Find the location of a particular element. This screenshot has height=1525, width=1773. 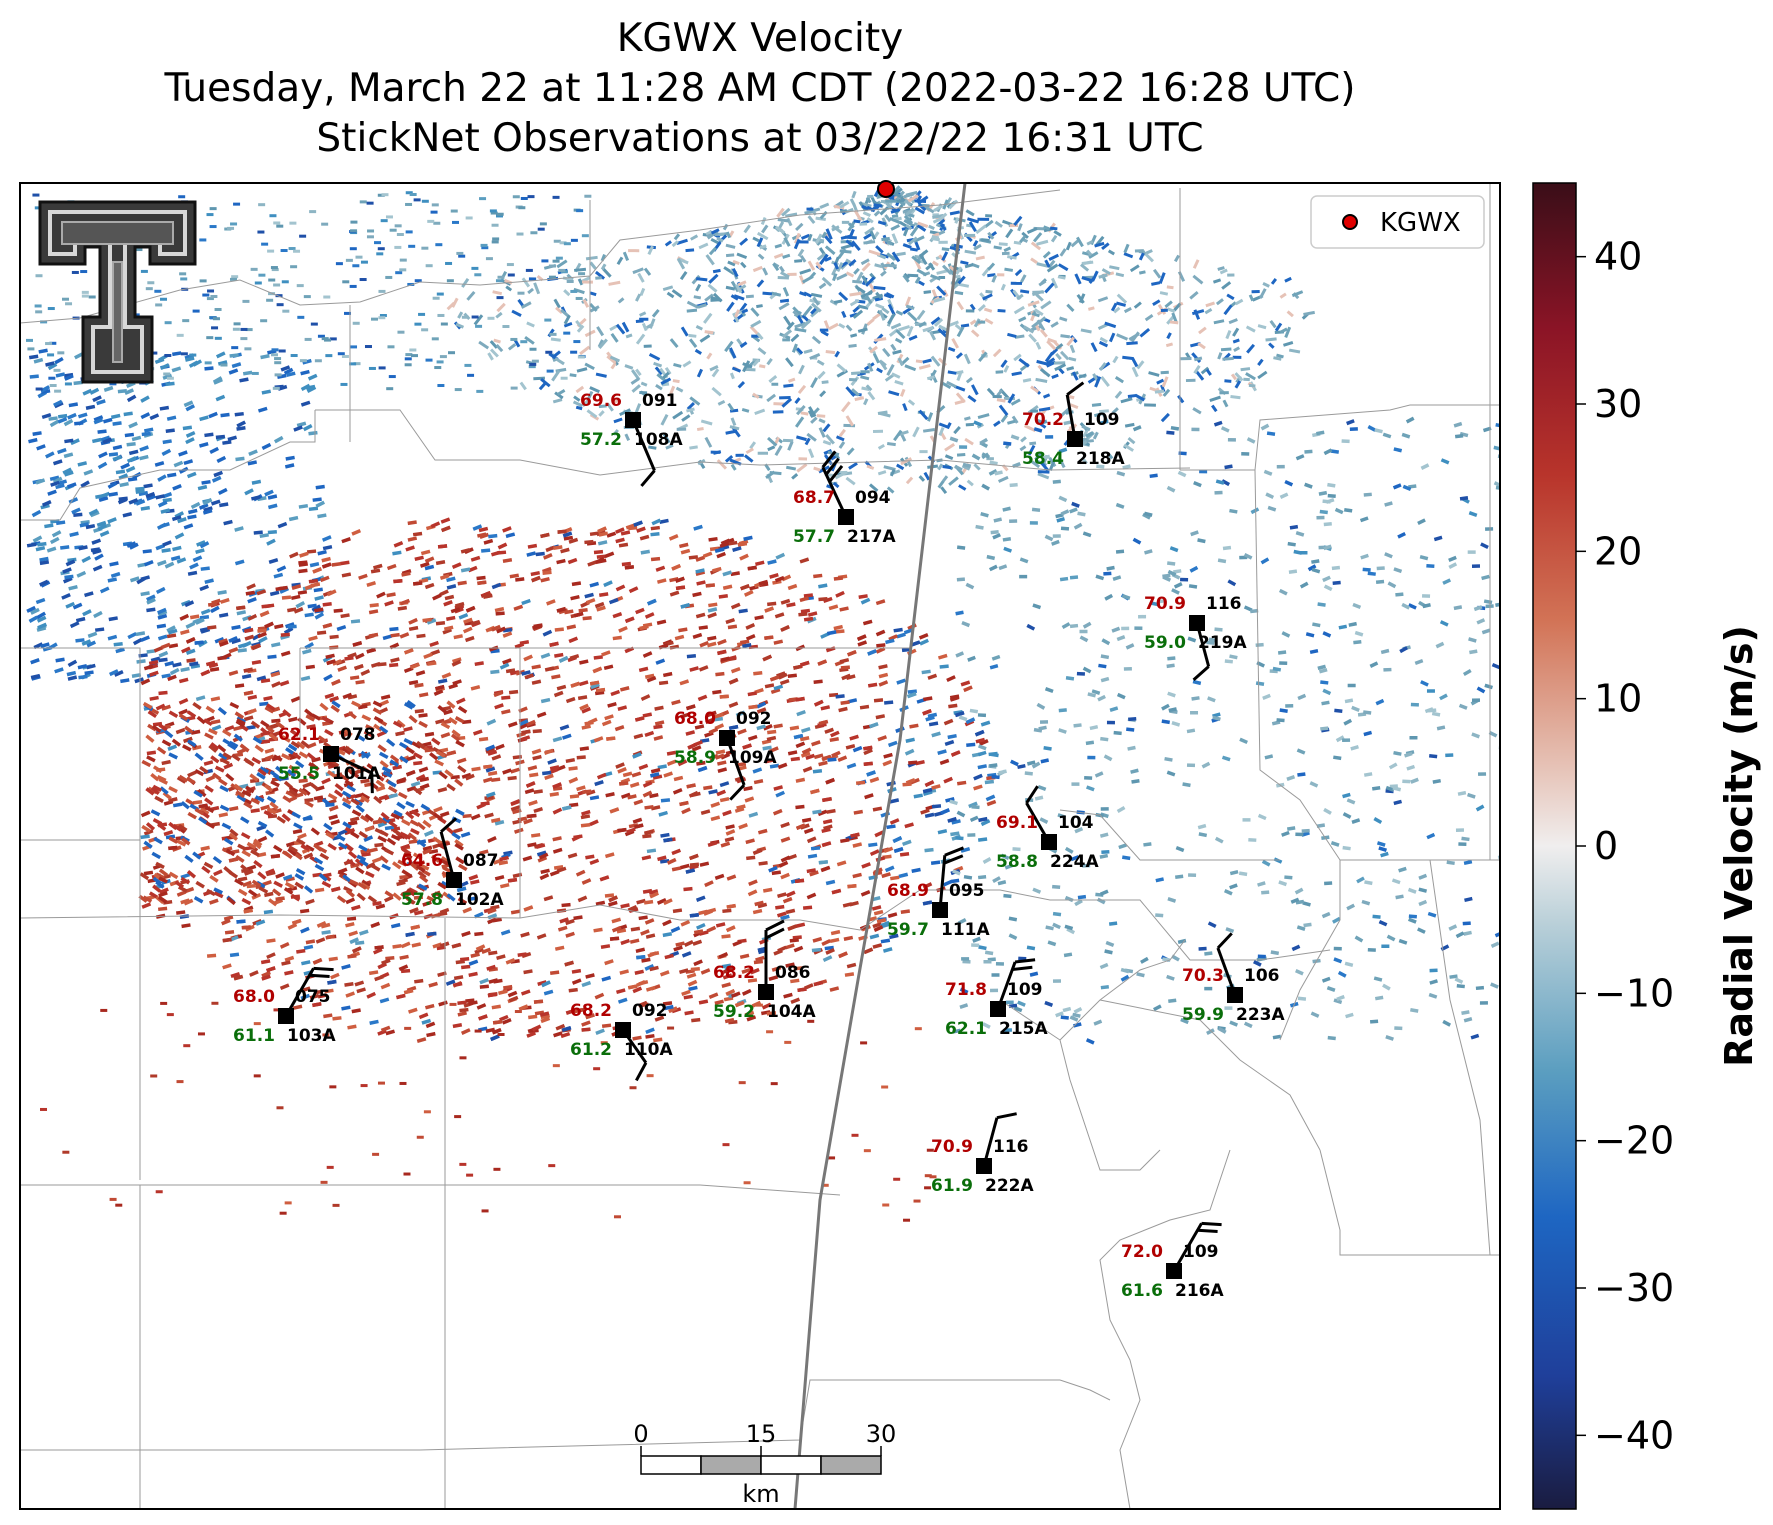

scale-tick-30: 30 is located at coordinates (881, 1434).